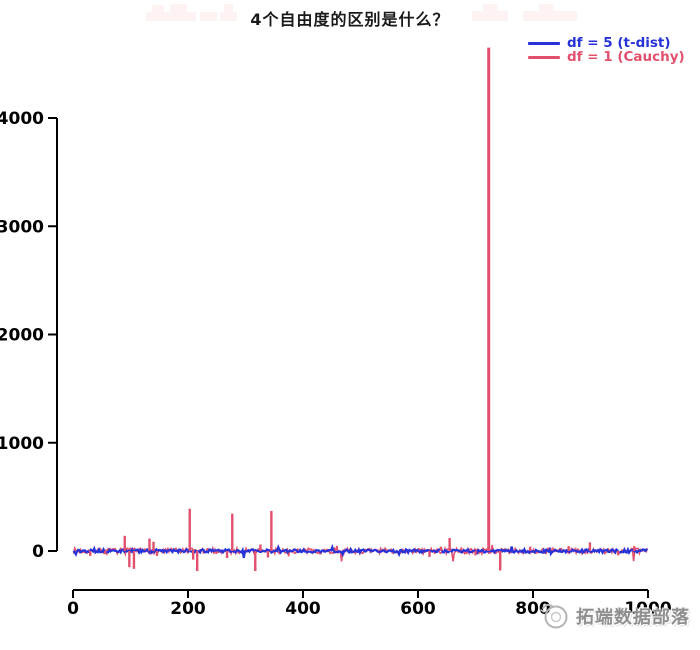 This screenshot has height=650, width=700. I want to click on y-tick-label: 2000, so click(22, 336).